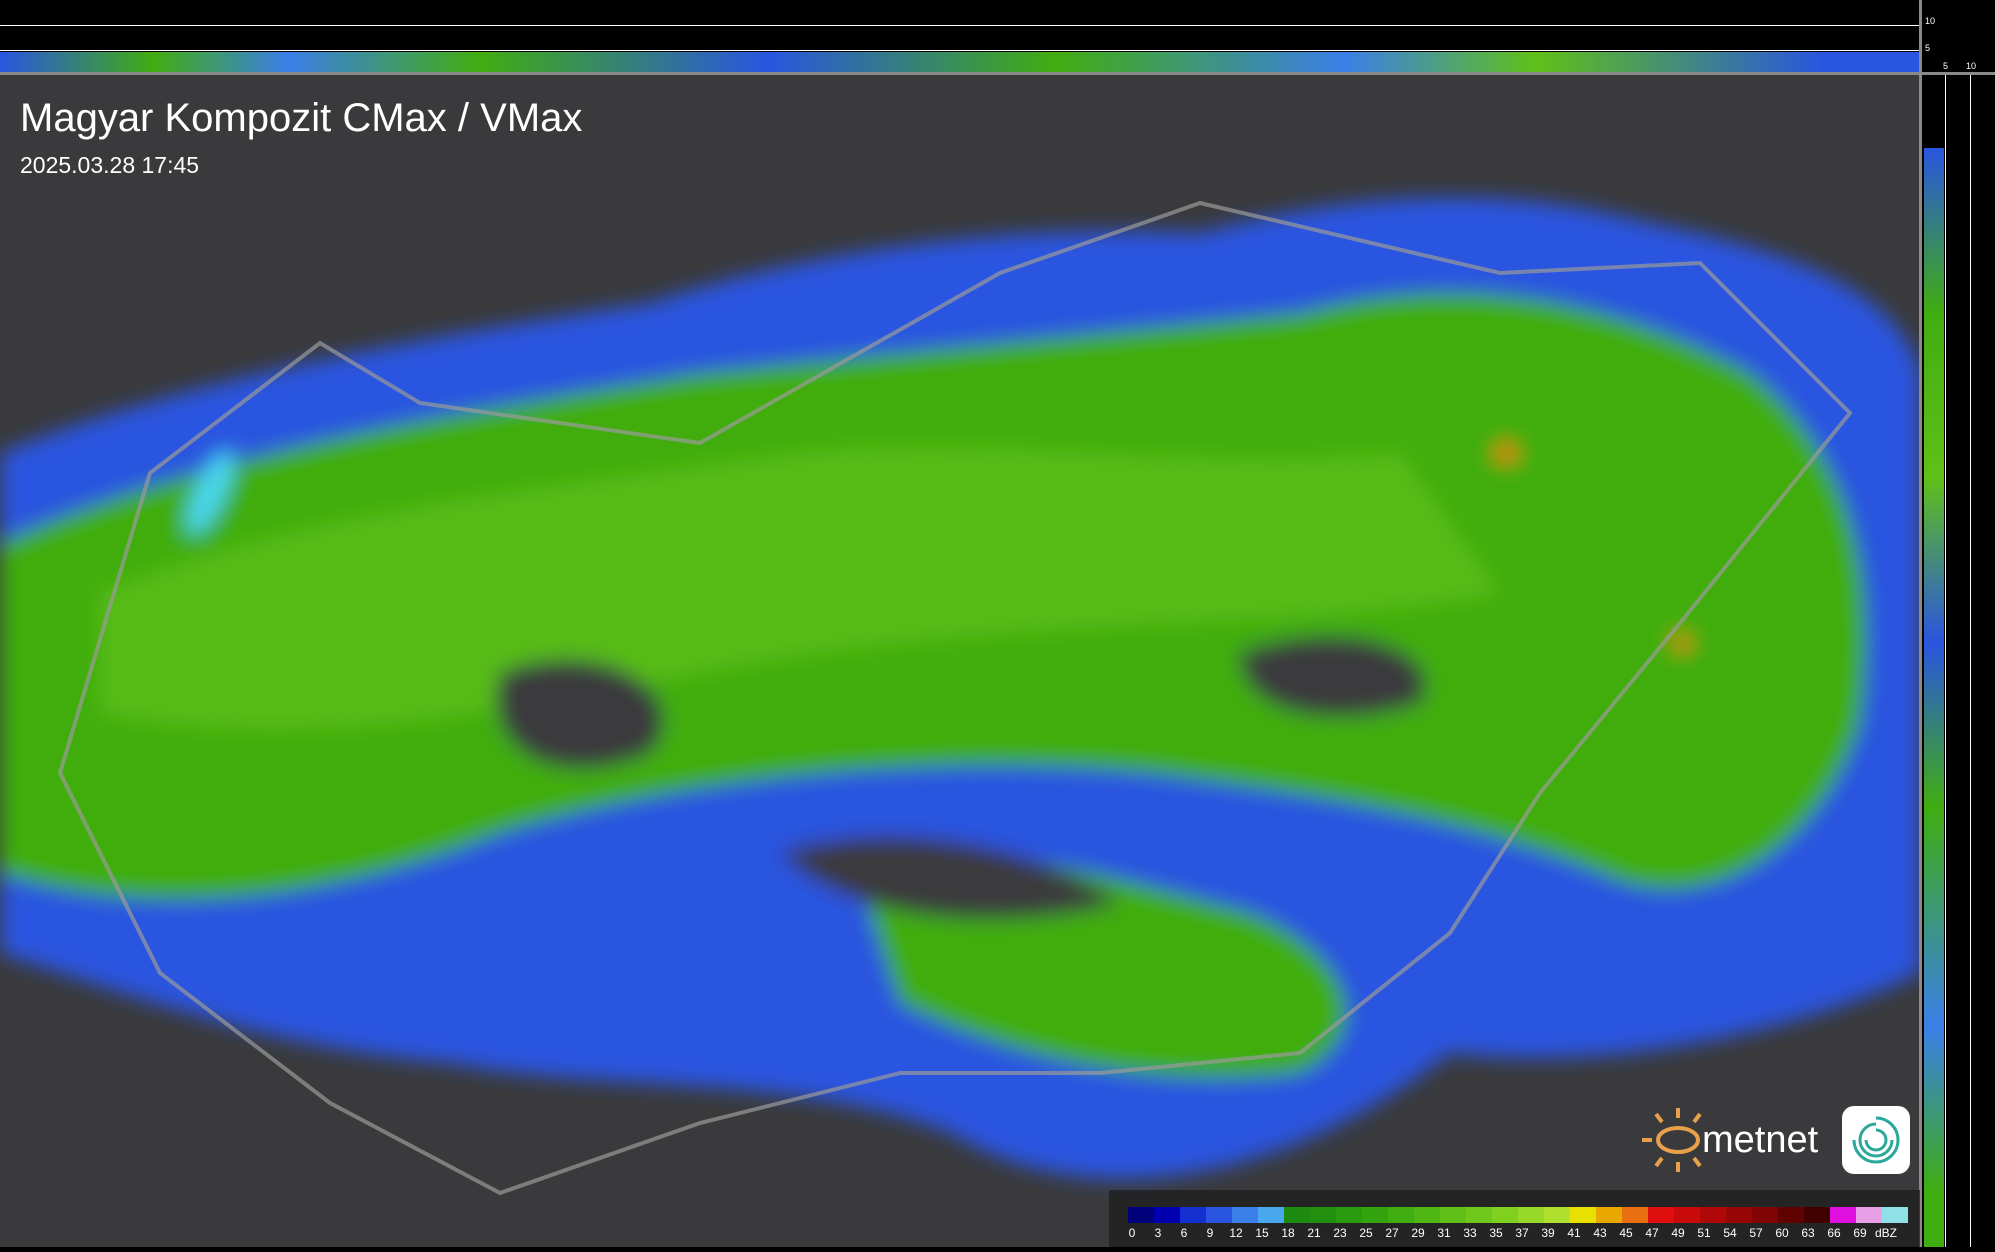 The height and width of the screenshot is (1252, 1995). Describe the element at coordinates (1704, 1233) in the screenshot. I see `legend-label: 51` at that location.